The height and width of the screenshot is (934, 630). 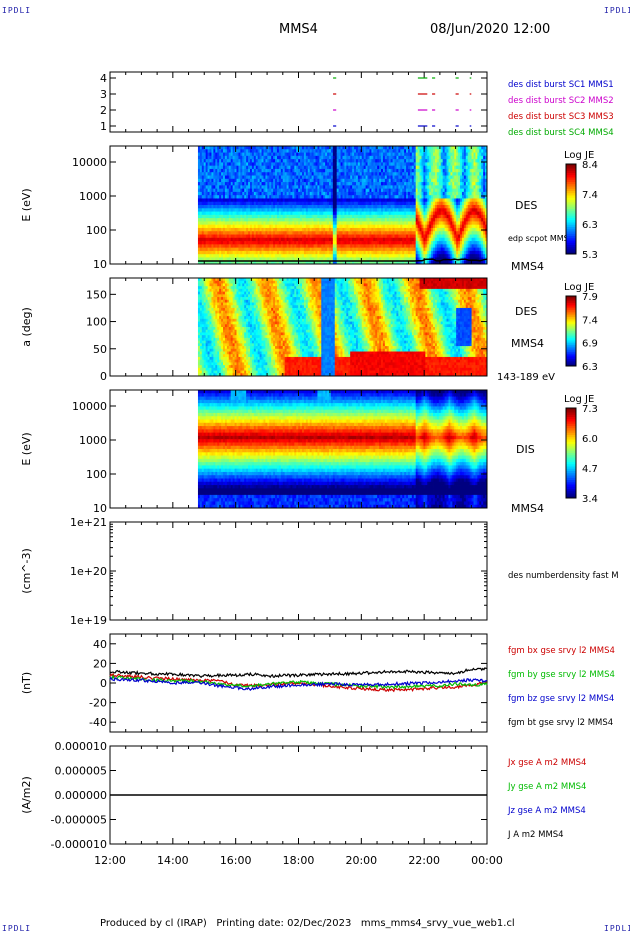 I want to click on panel-des-pad-y-tick-label: 100, so click(x=96, y=322).